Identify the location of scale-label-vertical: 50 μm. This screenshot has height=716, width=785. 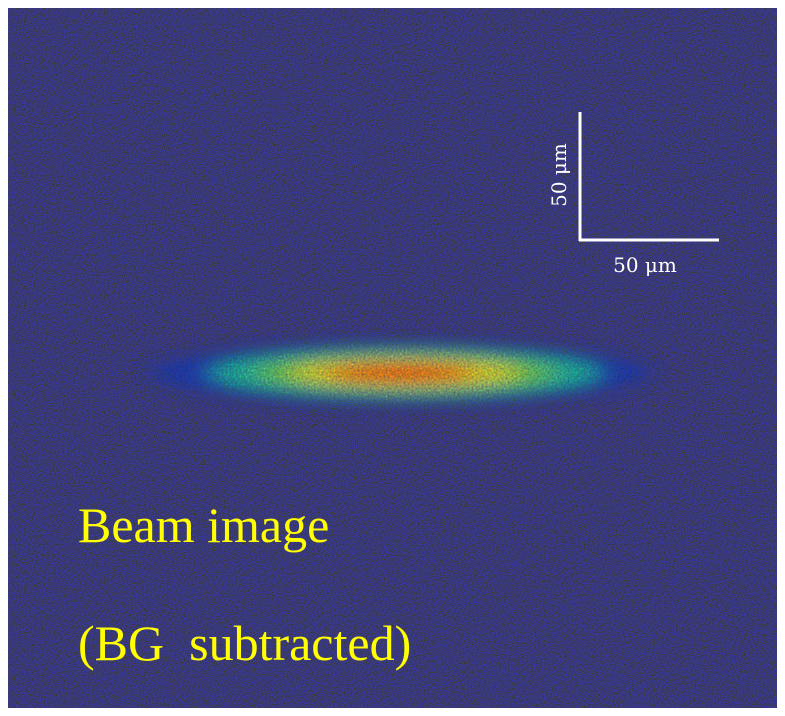
(559, 175).